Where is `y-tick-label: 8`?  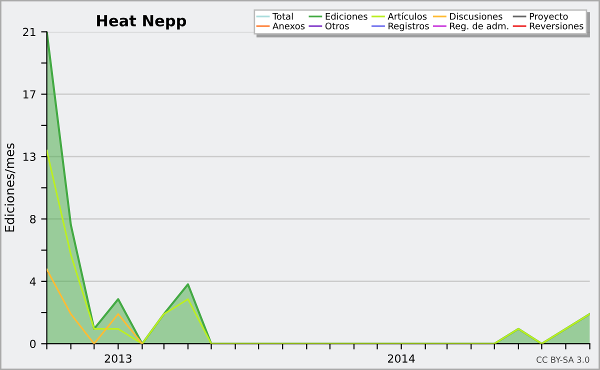
y-tick-label: 8 is located at coordinates (33, 219).